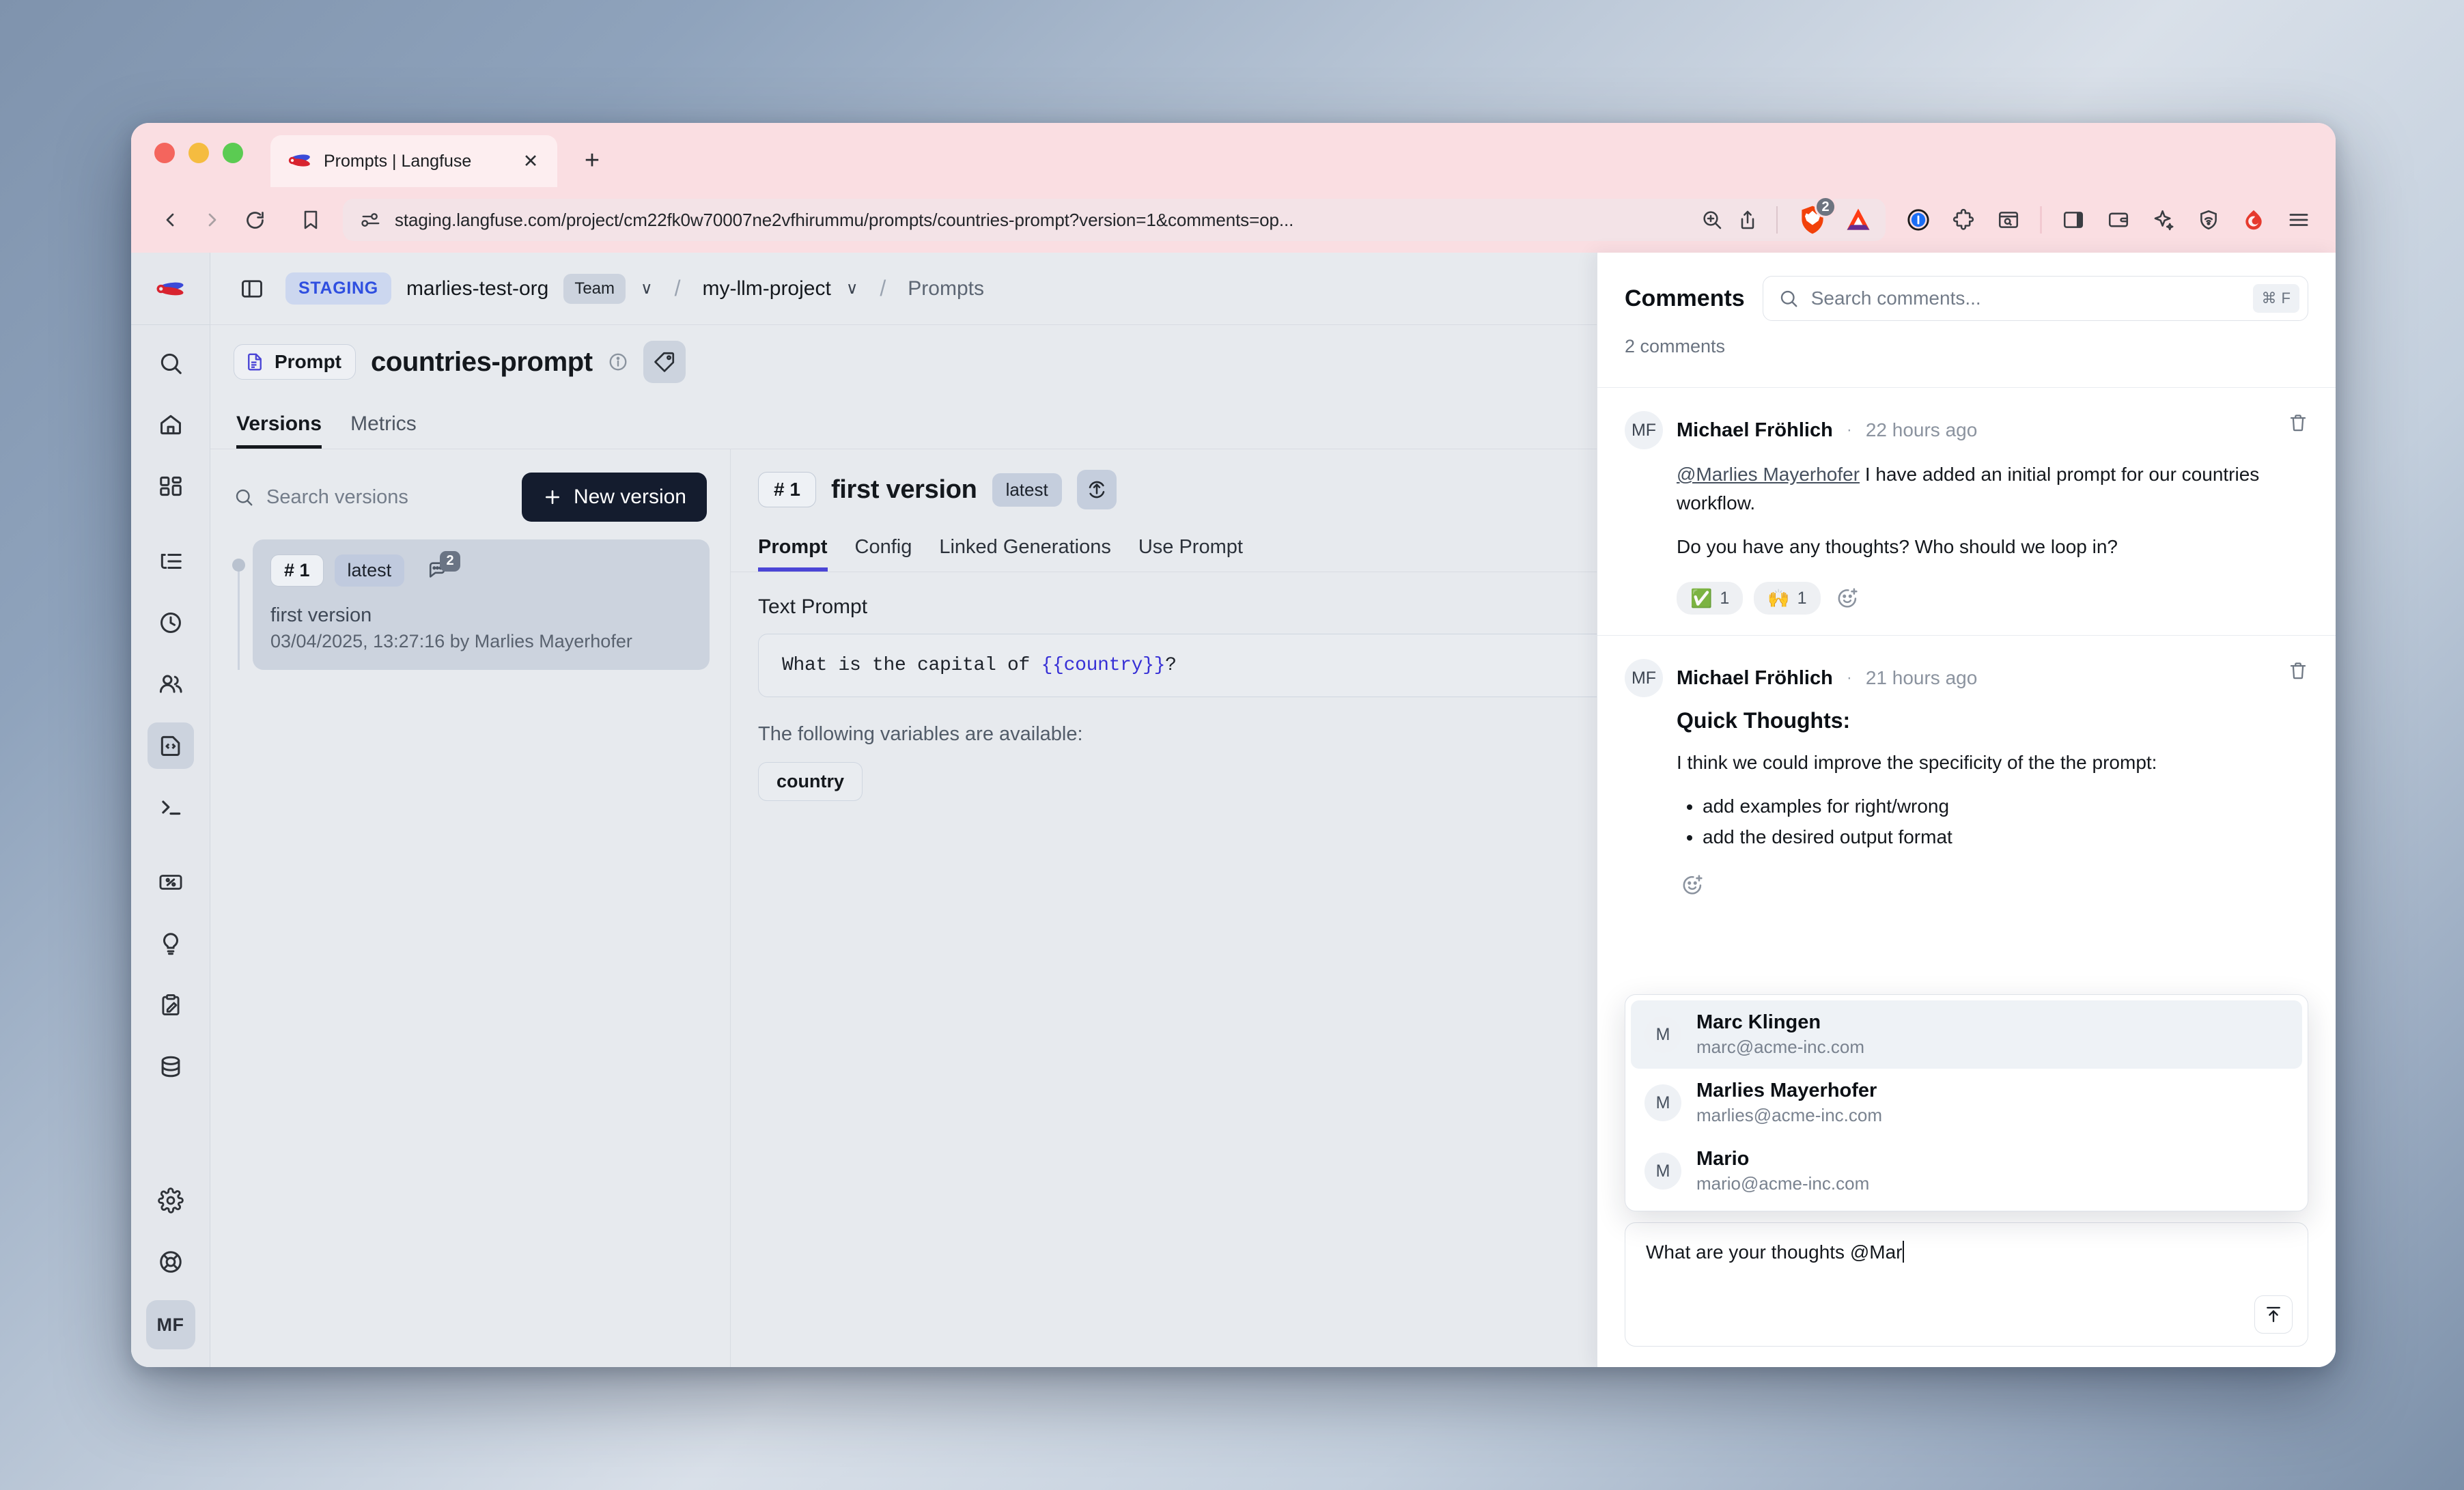  What do you see at coordinates (2286, 298) in the screenshot?
I see `shortcut-key: F` at bounding box center [2286, 298].